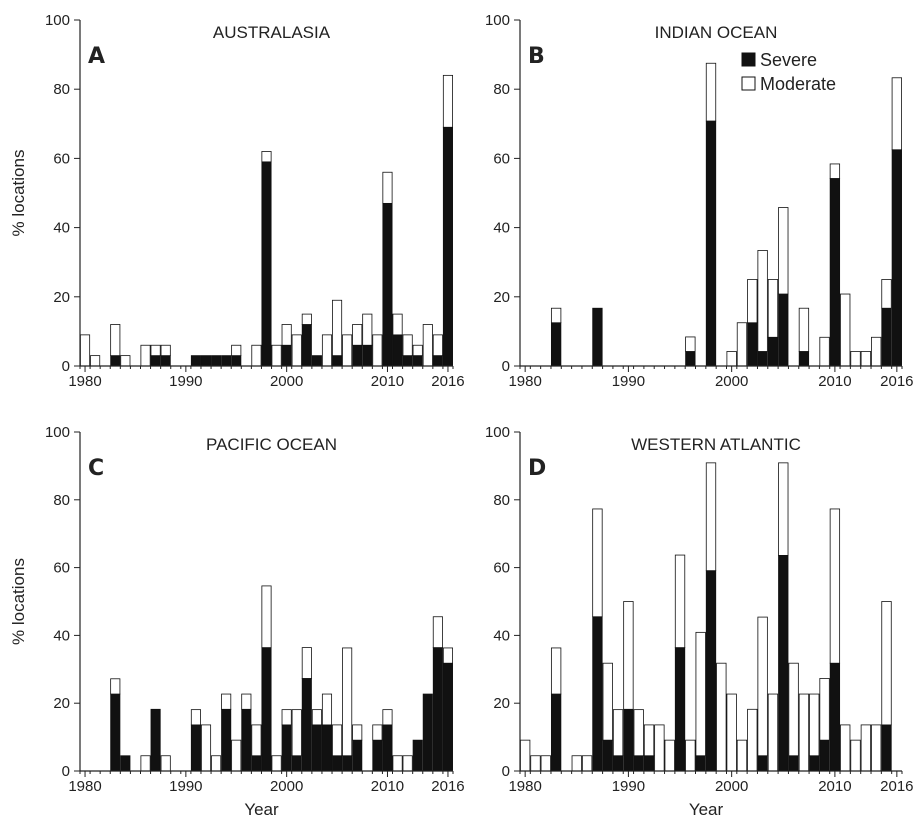  What do you see at coordinates (814, 763) in the screenshot?
I see `bar-severe-2008` at bounding box center [814, 763].